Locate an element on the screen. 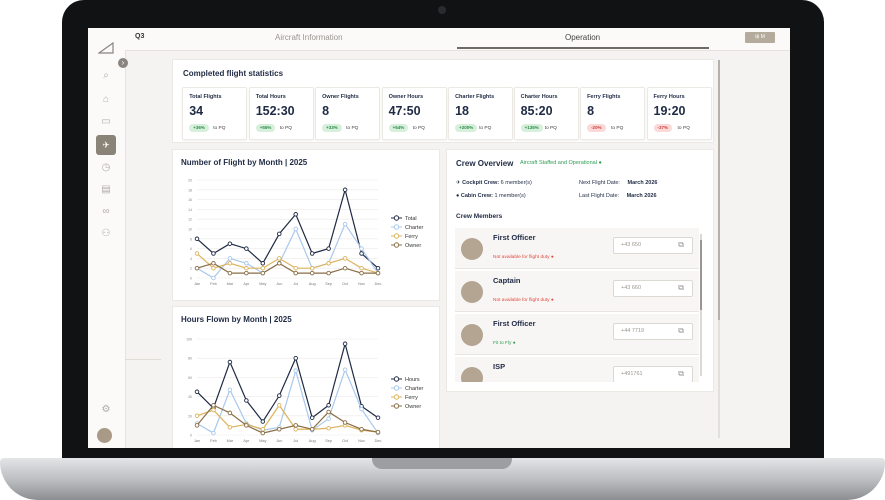 This screenshot has height=500, width=885. sidebar: › ⌕ ⌂ ▭ ✈ ◷ ▤ ∞ ⚇ ⚙ is located at coordinates (108, 238).